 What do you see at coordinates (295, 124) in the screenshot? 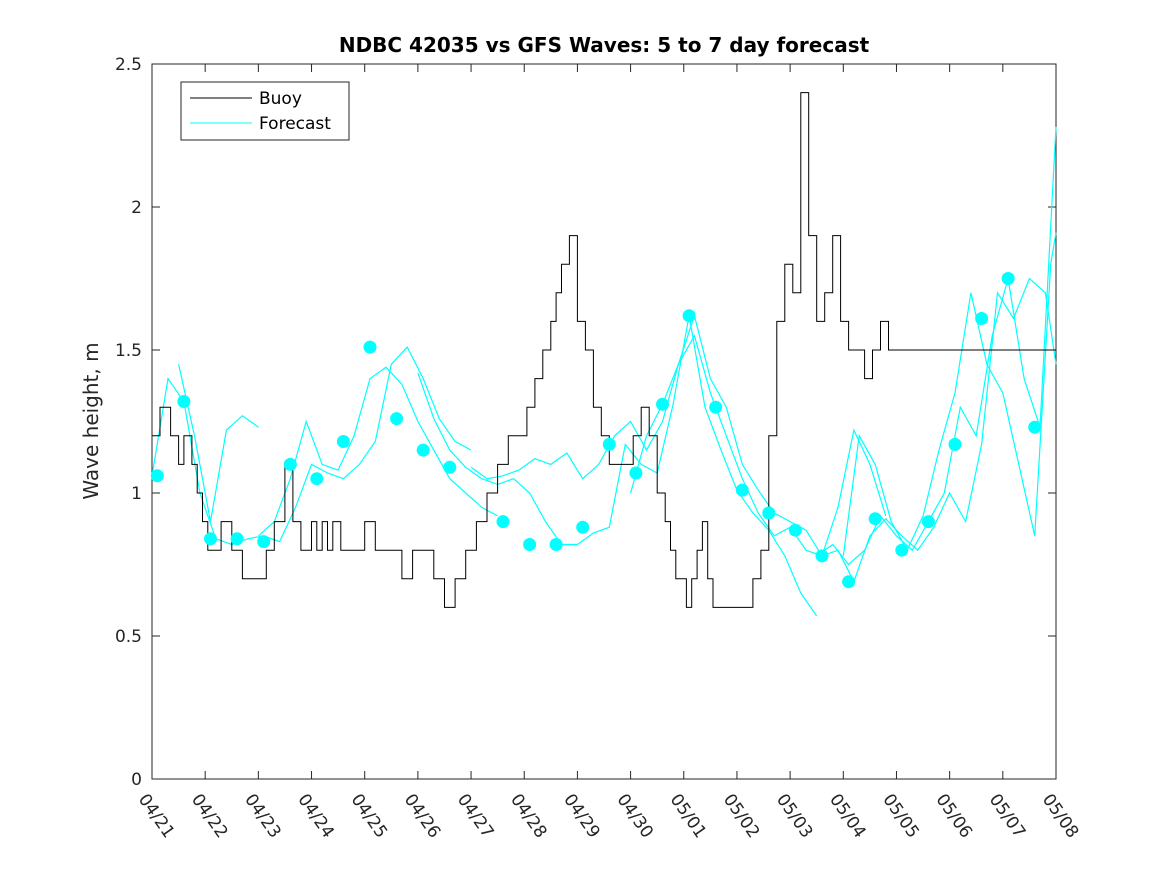
I see `legend-forecast-label: Forecast` at bounding box center [295, 124].